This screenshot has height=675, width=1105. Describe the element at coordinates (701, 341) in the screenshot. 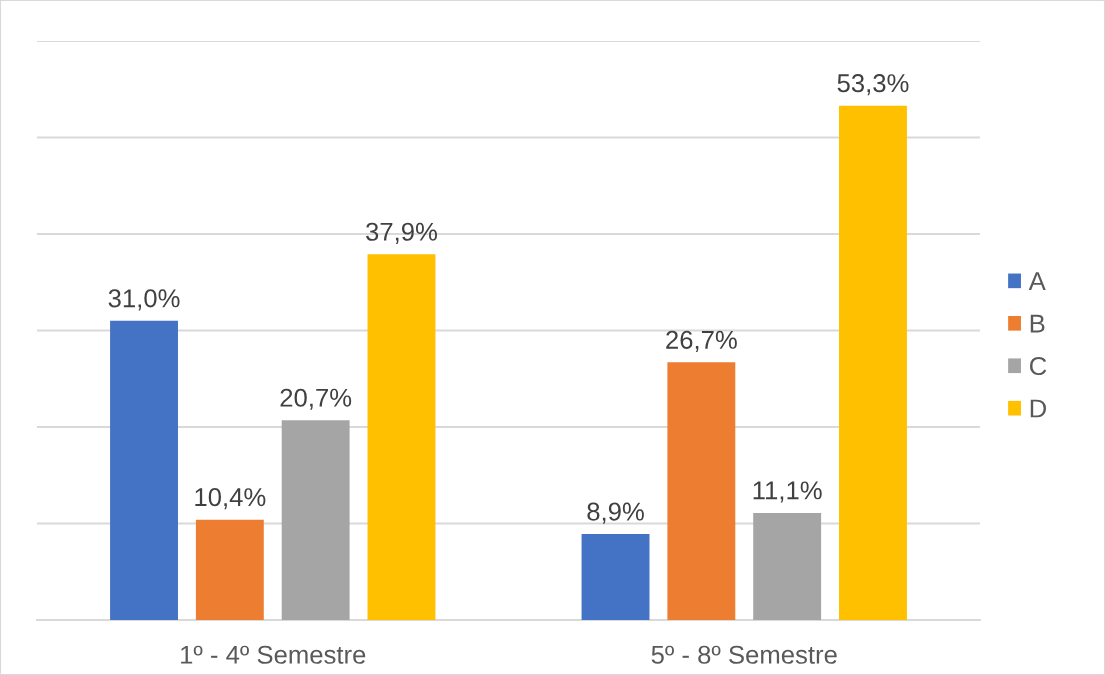

I see `data-label: 26,7%` at that location.